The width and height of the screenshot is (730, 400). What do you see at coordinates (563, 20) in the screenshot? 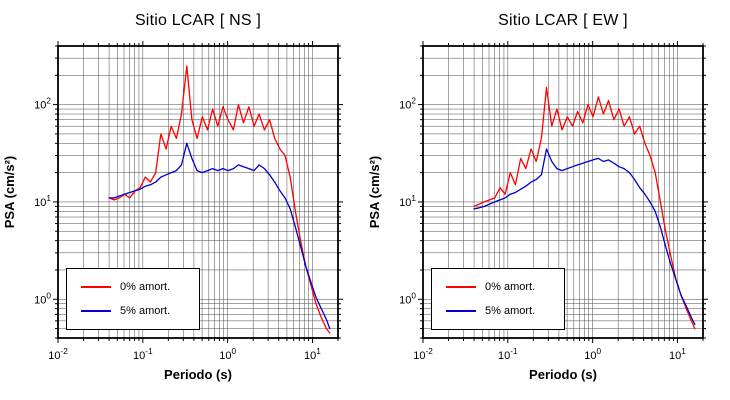
I see `figure-title: Sitio LCAR [ EW ]` at bounding box center [563, 20].